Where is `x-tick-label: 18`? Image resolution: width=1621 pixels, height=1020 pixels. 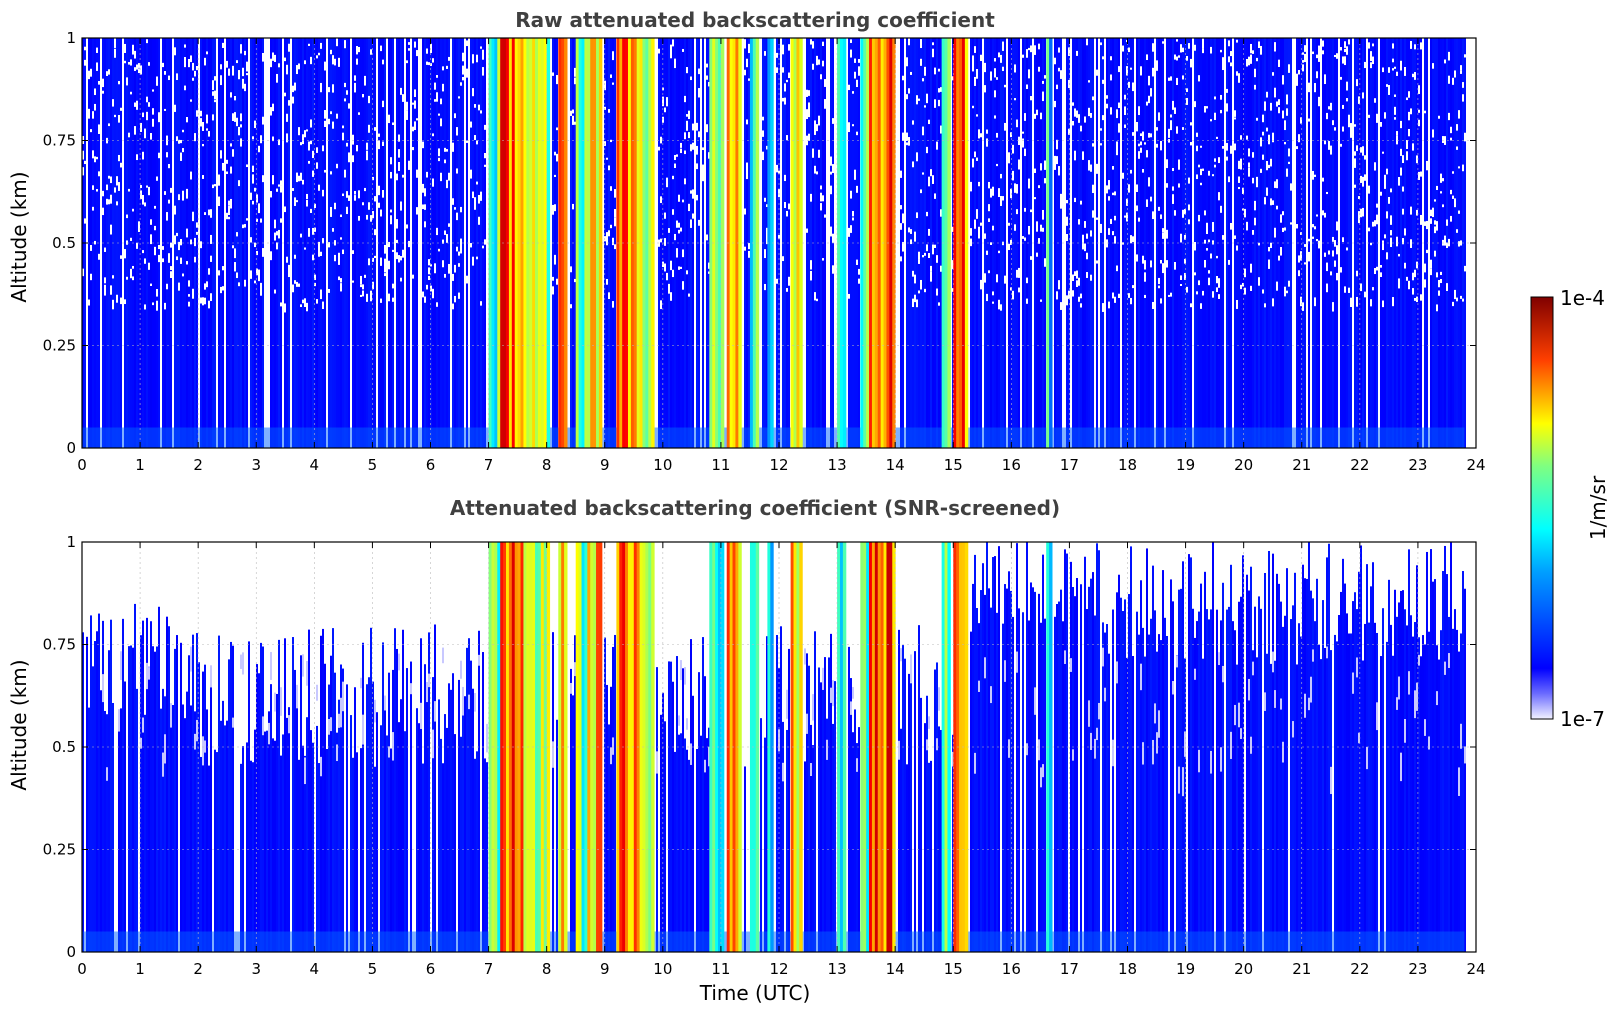 x-tick-label: 18 is located at coordinates (1127, 969).